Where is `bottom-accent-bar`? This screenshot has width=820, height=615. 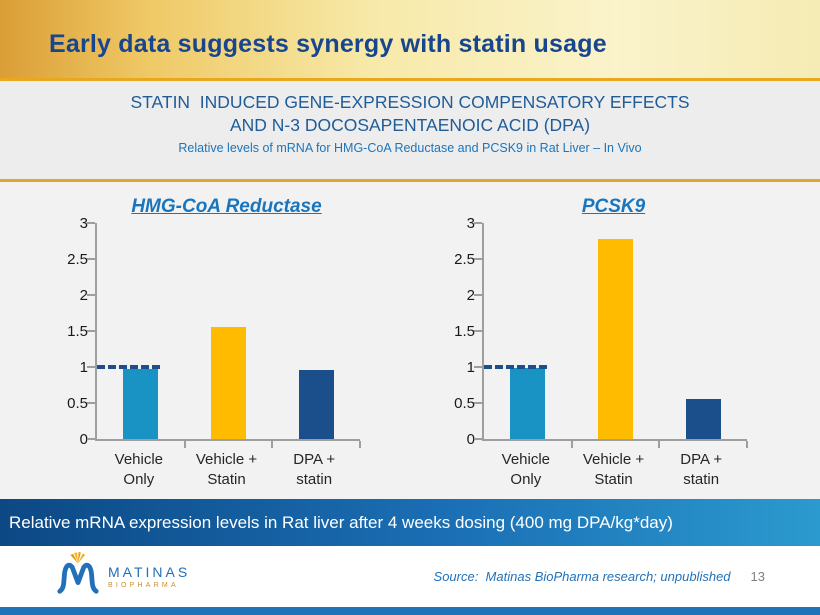
bottom-accent-bar is located at coordinates (410, 611).